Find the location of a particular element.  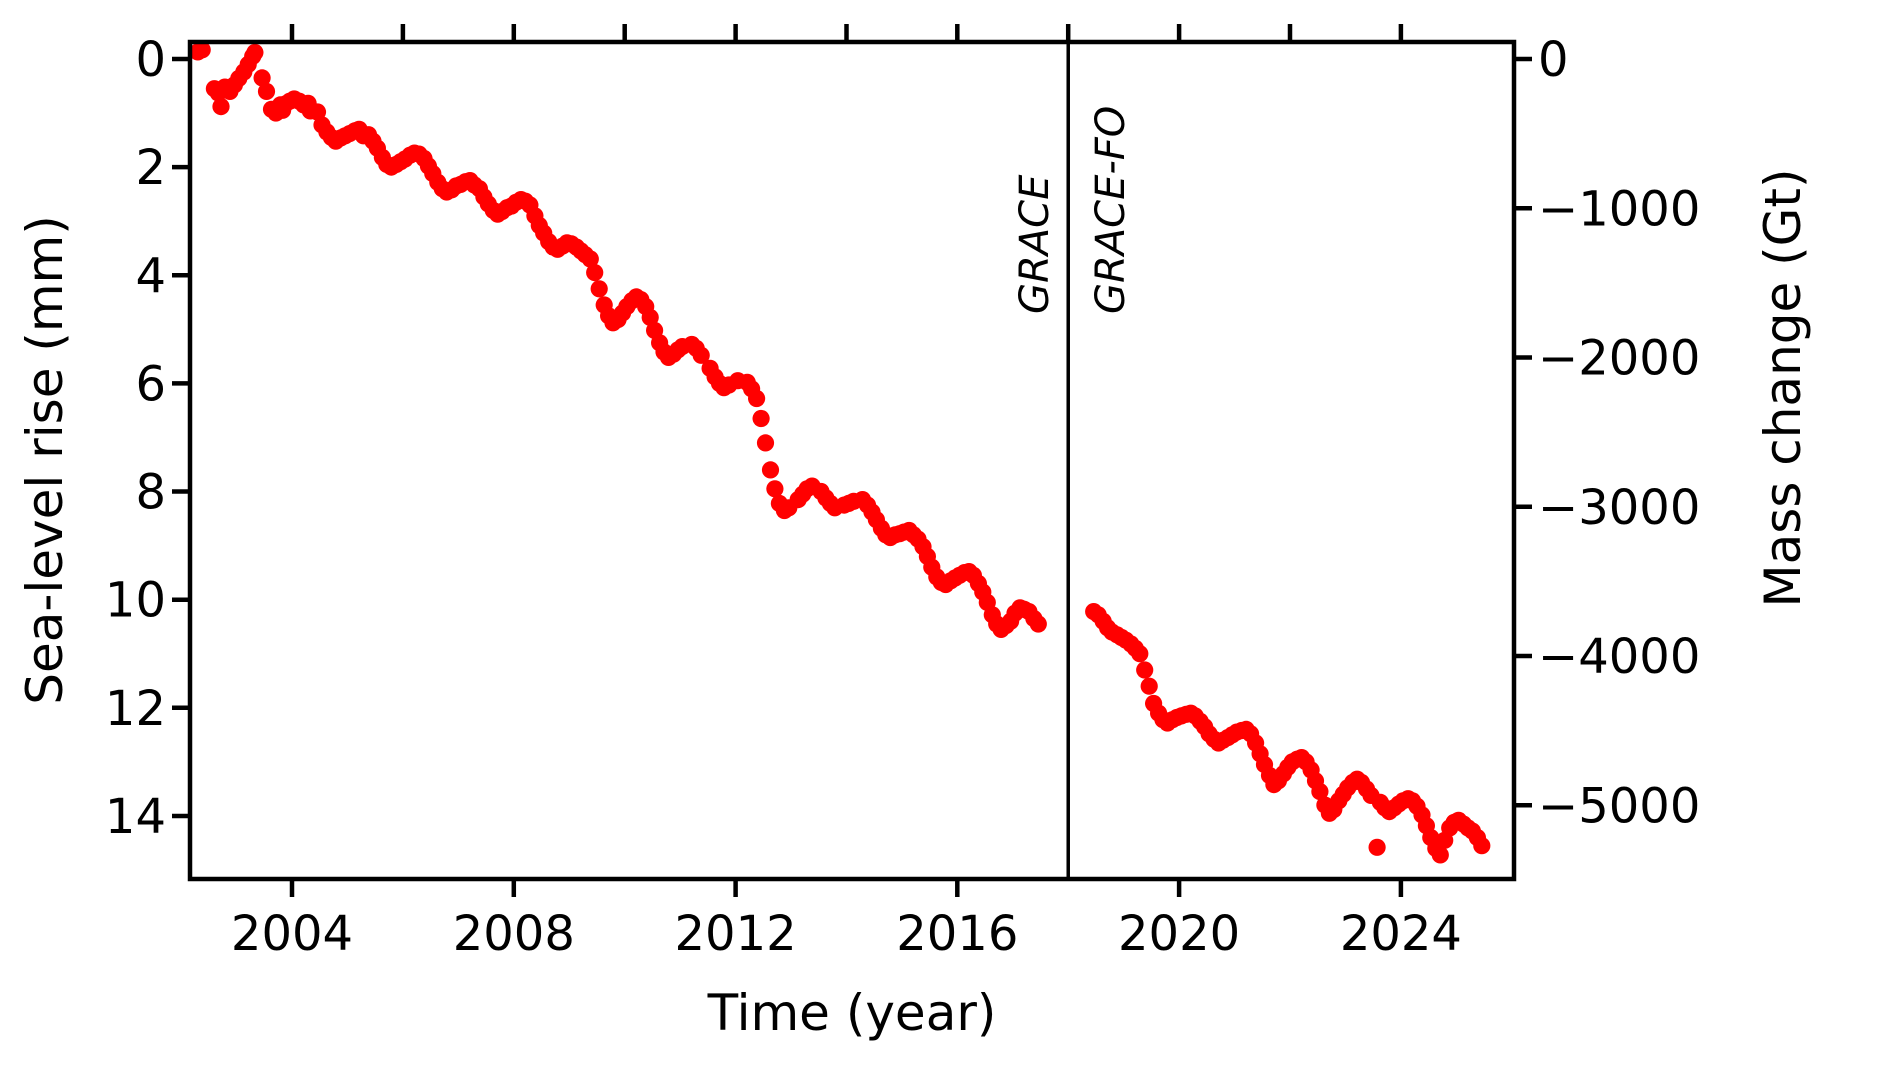

x-tick-label: 2024 is located at coordinates (1401, 934).